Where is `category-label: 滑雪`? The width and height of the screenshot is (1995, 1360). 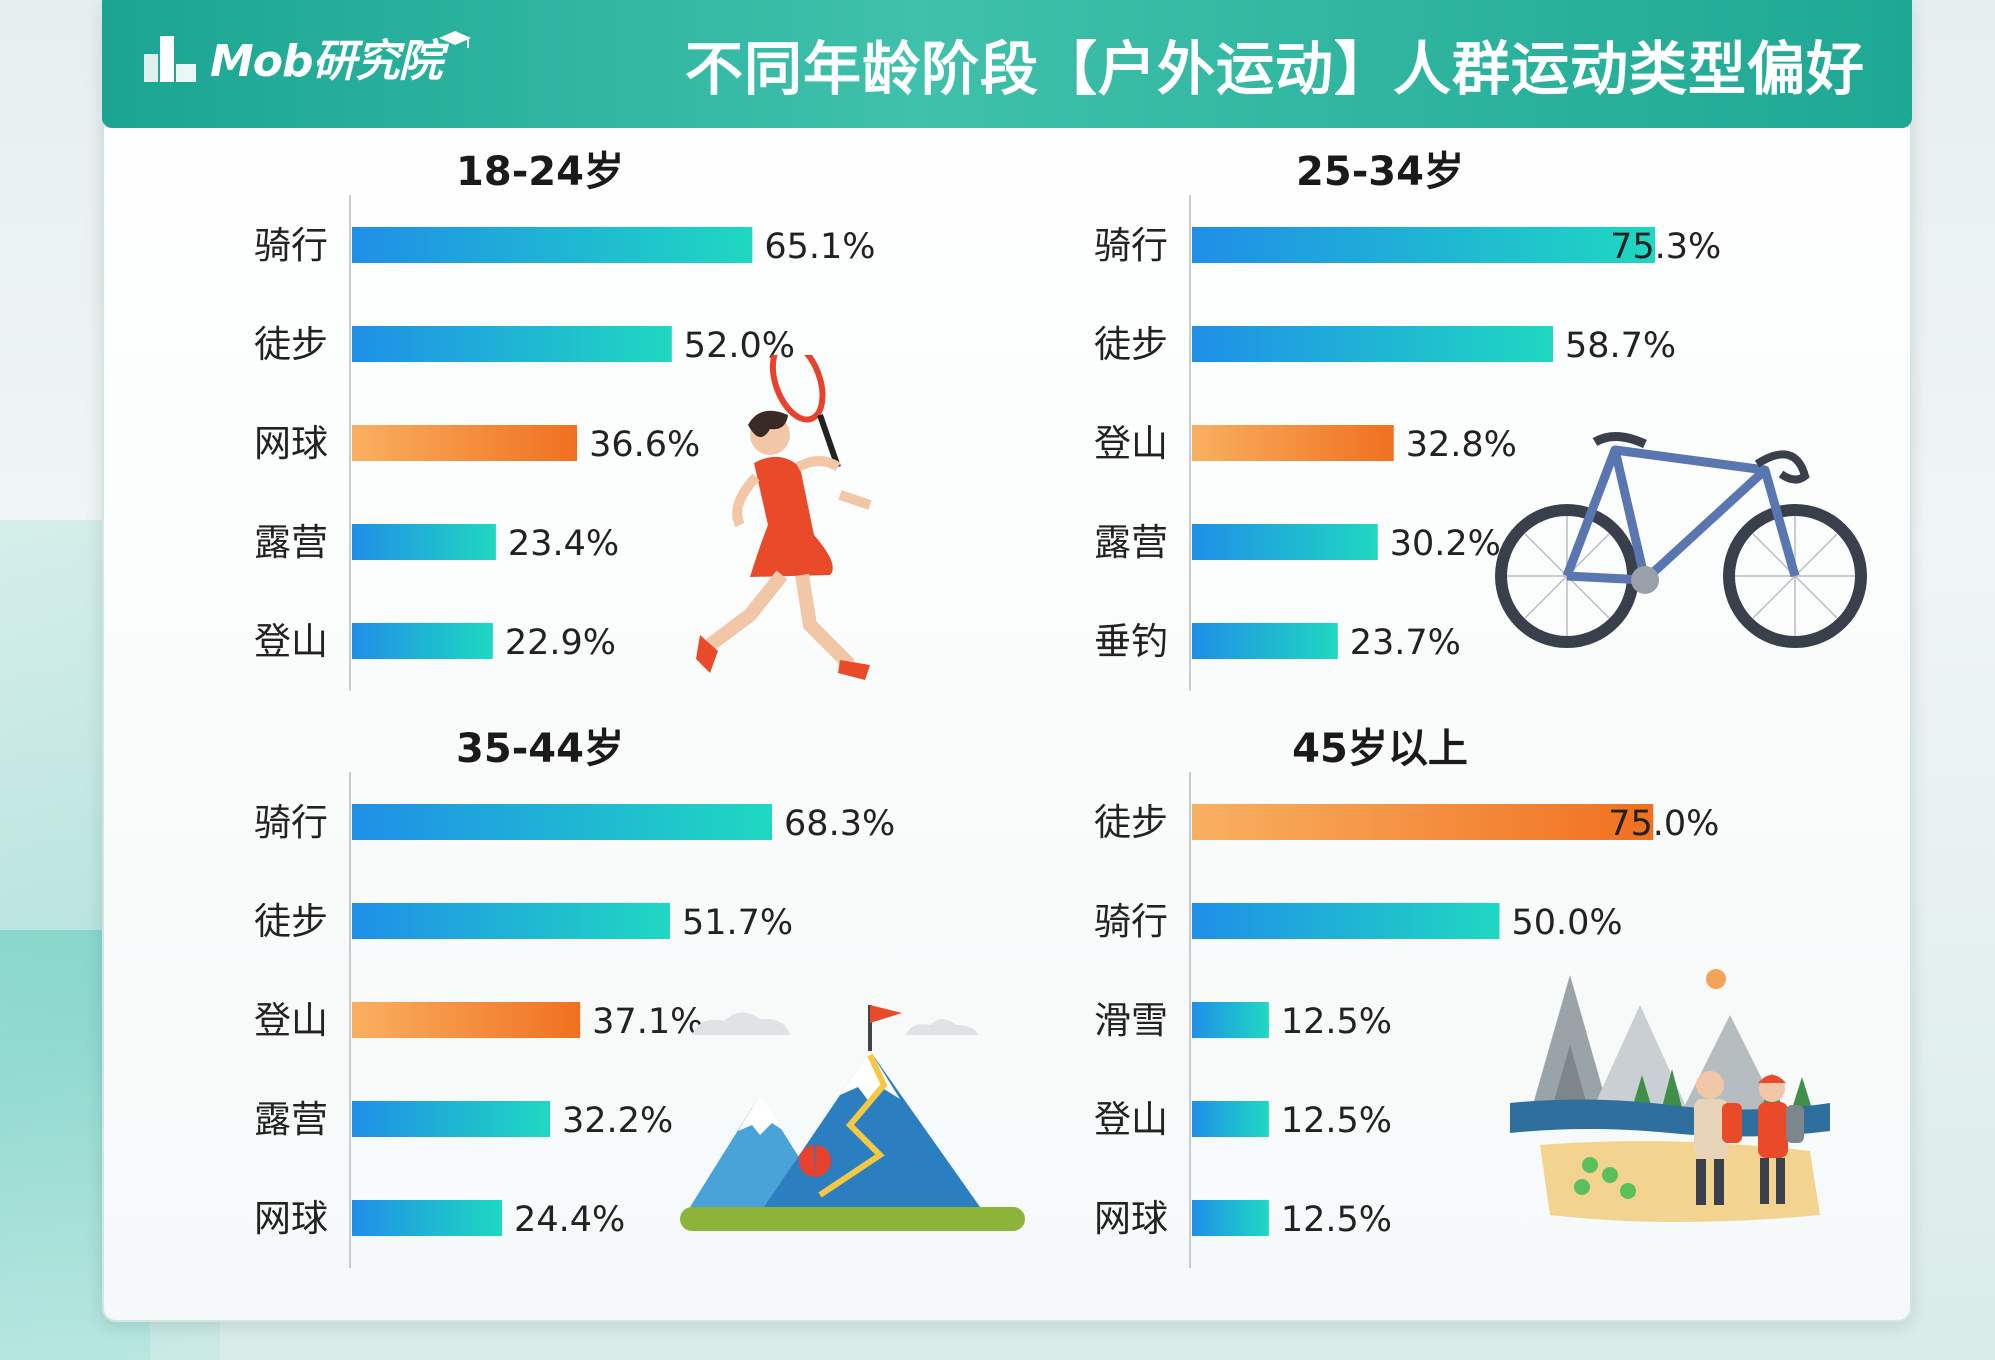
category-label: 滑雪 is located at coordinates (1131, 1020).